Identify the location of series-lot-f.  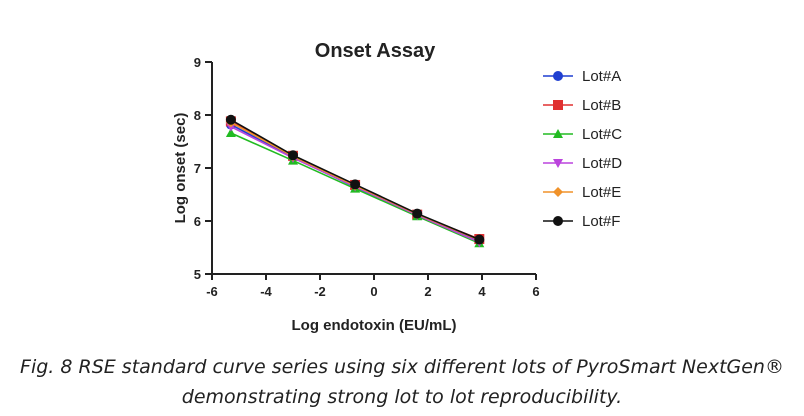
(355, 179).